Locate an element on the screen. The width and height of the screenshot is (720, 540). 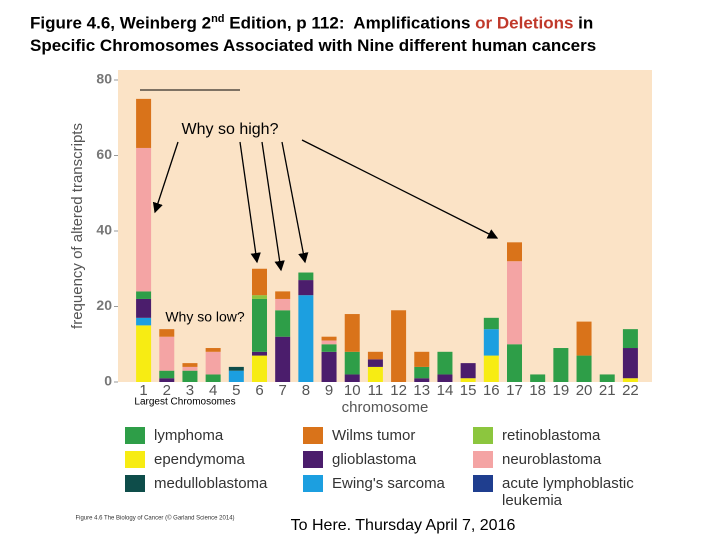
title-text: in is located at coordinates (583, 23).